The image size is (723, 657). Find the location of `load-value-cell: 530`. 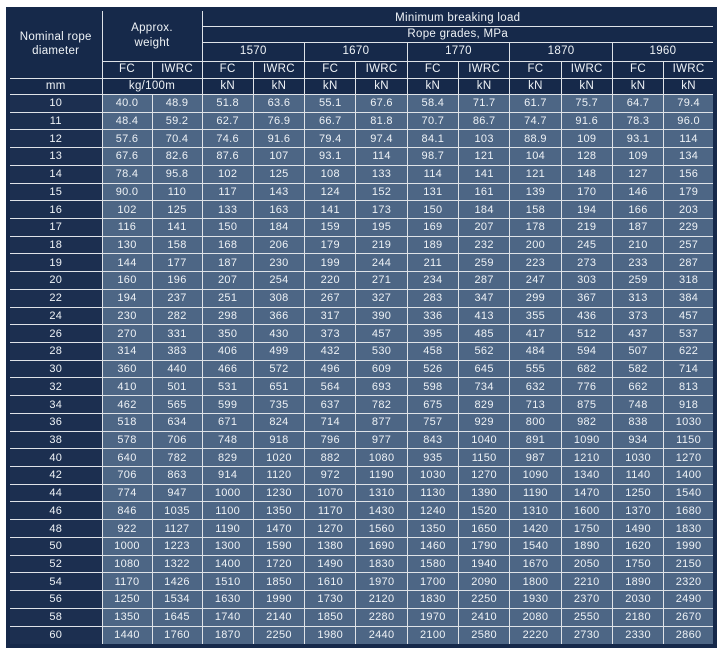

load-value-cell: 530 is located at coordinates (381, 351).